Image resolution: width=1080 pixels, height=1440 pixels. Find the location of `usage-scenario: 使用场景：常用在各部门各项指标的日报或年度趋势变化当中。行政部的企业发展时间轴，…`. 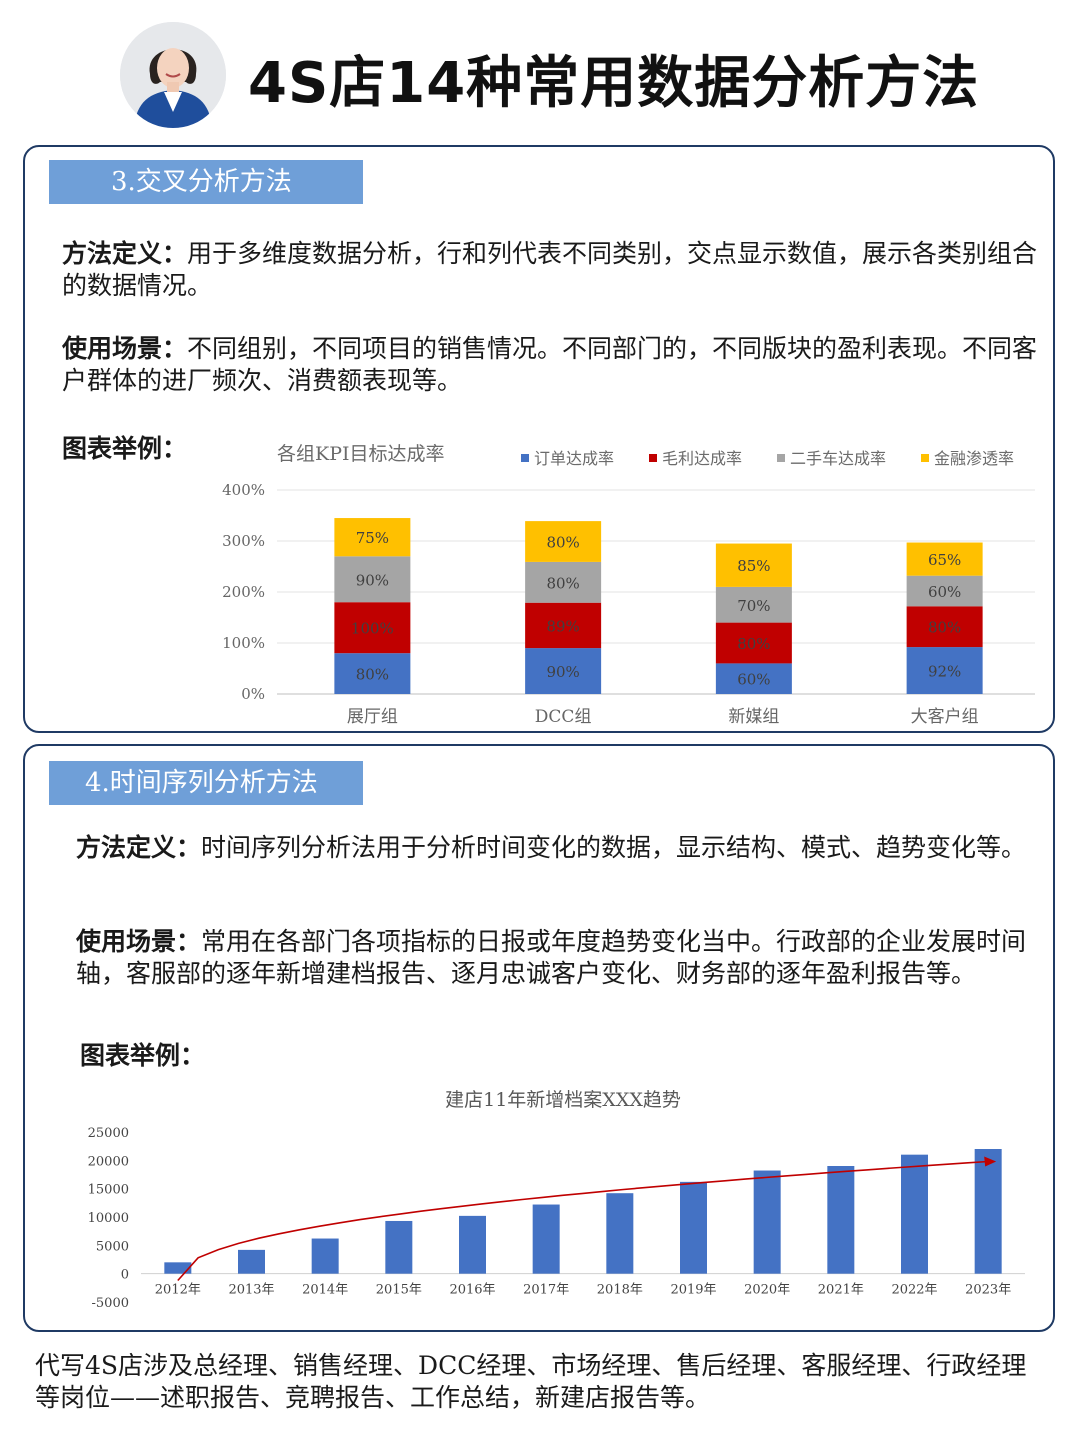

usage-scenario: 使用场景：常用在各部门各项指标的日报或年度趋势变化当中。行政部的企业发展时间轴，… is located at coordinates (563, 958).